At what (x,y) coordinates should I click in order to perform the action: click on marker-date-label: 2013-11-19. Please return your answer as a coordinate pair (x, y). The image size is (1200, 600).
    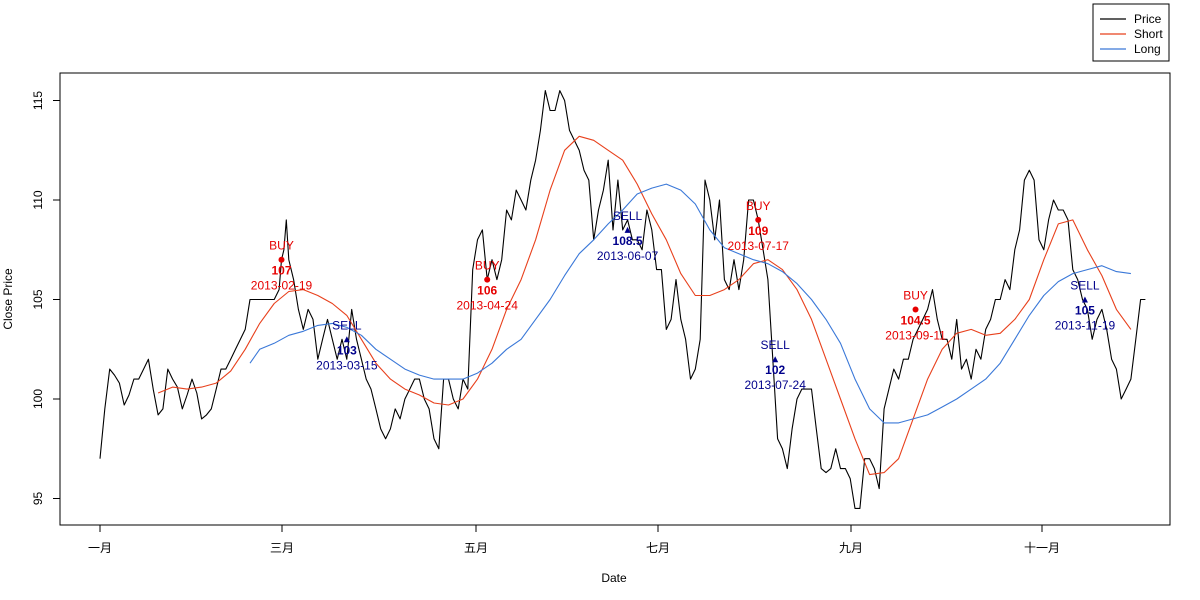
    Looking at the image, I should click on (1085, 326).